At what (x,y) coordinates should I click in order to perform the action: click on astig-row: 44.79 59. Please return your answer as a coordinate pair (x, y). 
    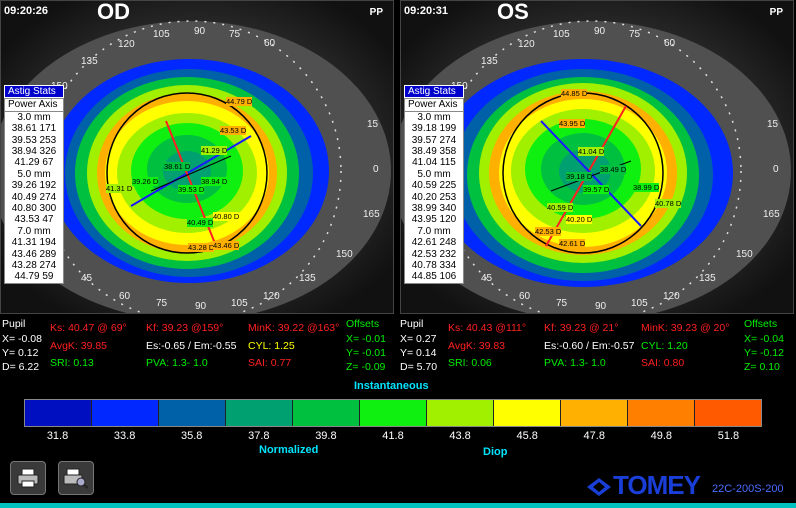
    Looking at the image, I should click on (34, 277).